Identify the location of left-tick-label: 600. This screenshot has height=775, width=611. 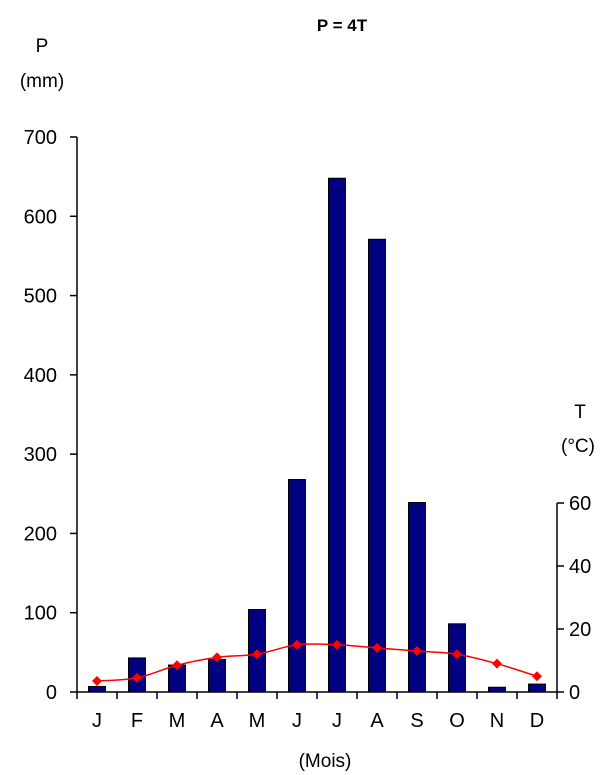
(40, 217).